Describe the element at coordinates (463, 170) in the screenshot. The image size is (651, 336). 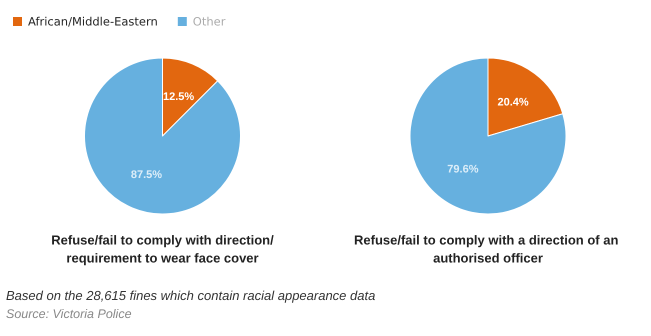
I see `data-label: 79.6%` at that location.